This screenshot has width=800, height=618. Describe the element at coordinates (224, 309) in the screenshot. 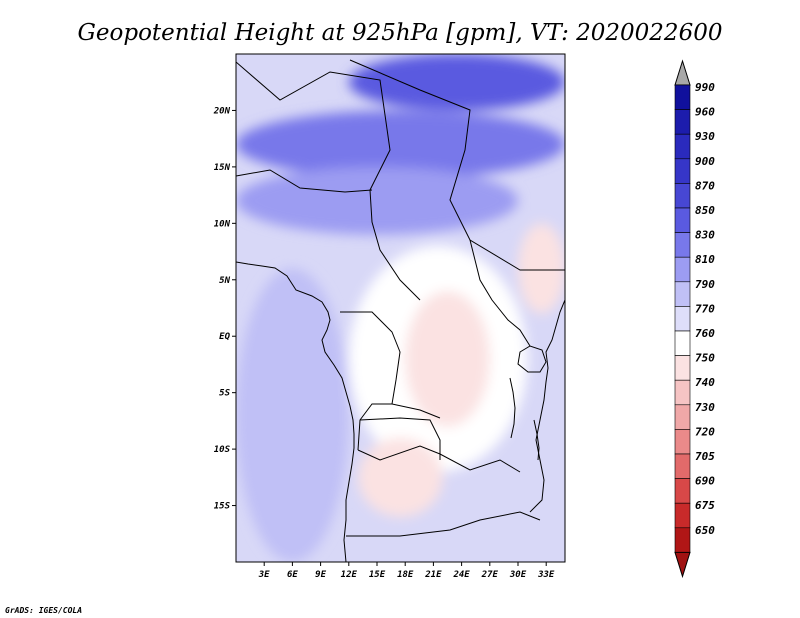

I see `y-axis-ticks: 20N 15N 10N 5N EQ 5S 10S 15S` at that location.